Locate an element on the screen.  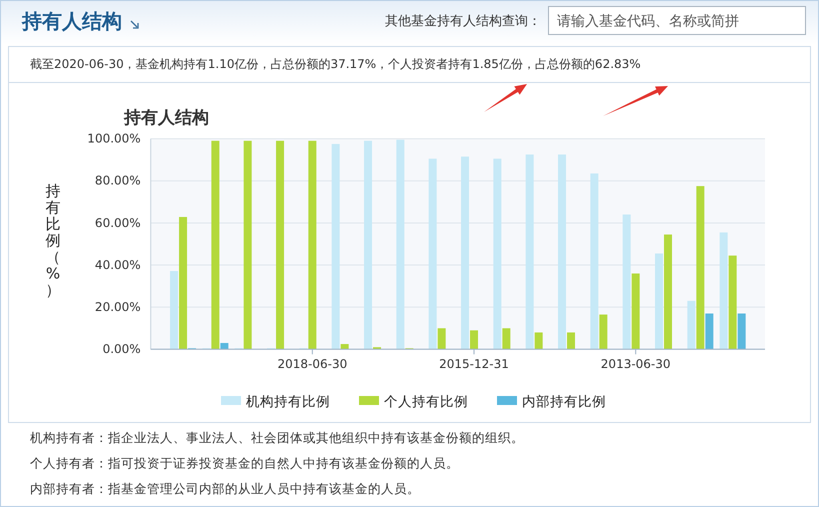
text: 持有人结构 is located at coordinates (71, 21).